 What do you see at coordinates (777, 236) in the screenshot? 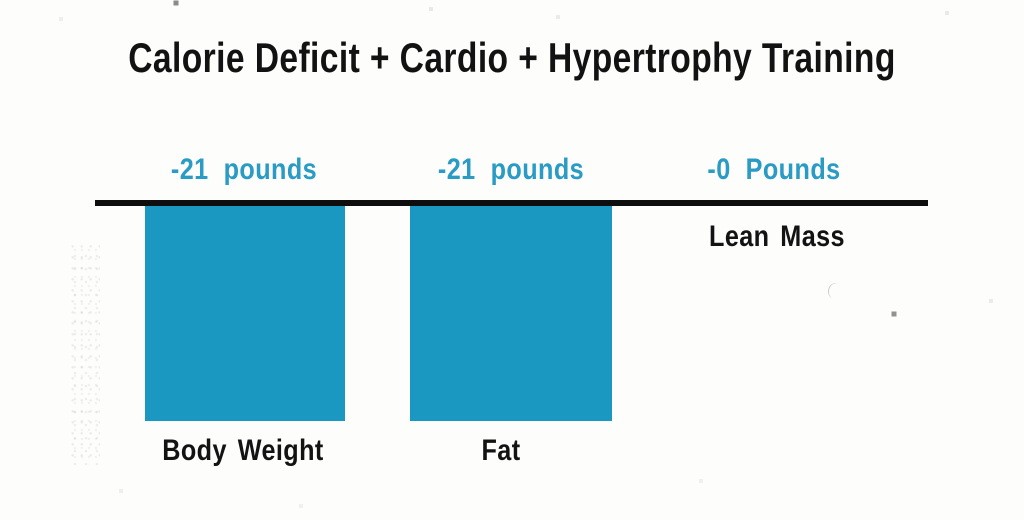
I see `category-label-lean-mass: Lean Mass` at bounding box center [777, 236].